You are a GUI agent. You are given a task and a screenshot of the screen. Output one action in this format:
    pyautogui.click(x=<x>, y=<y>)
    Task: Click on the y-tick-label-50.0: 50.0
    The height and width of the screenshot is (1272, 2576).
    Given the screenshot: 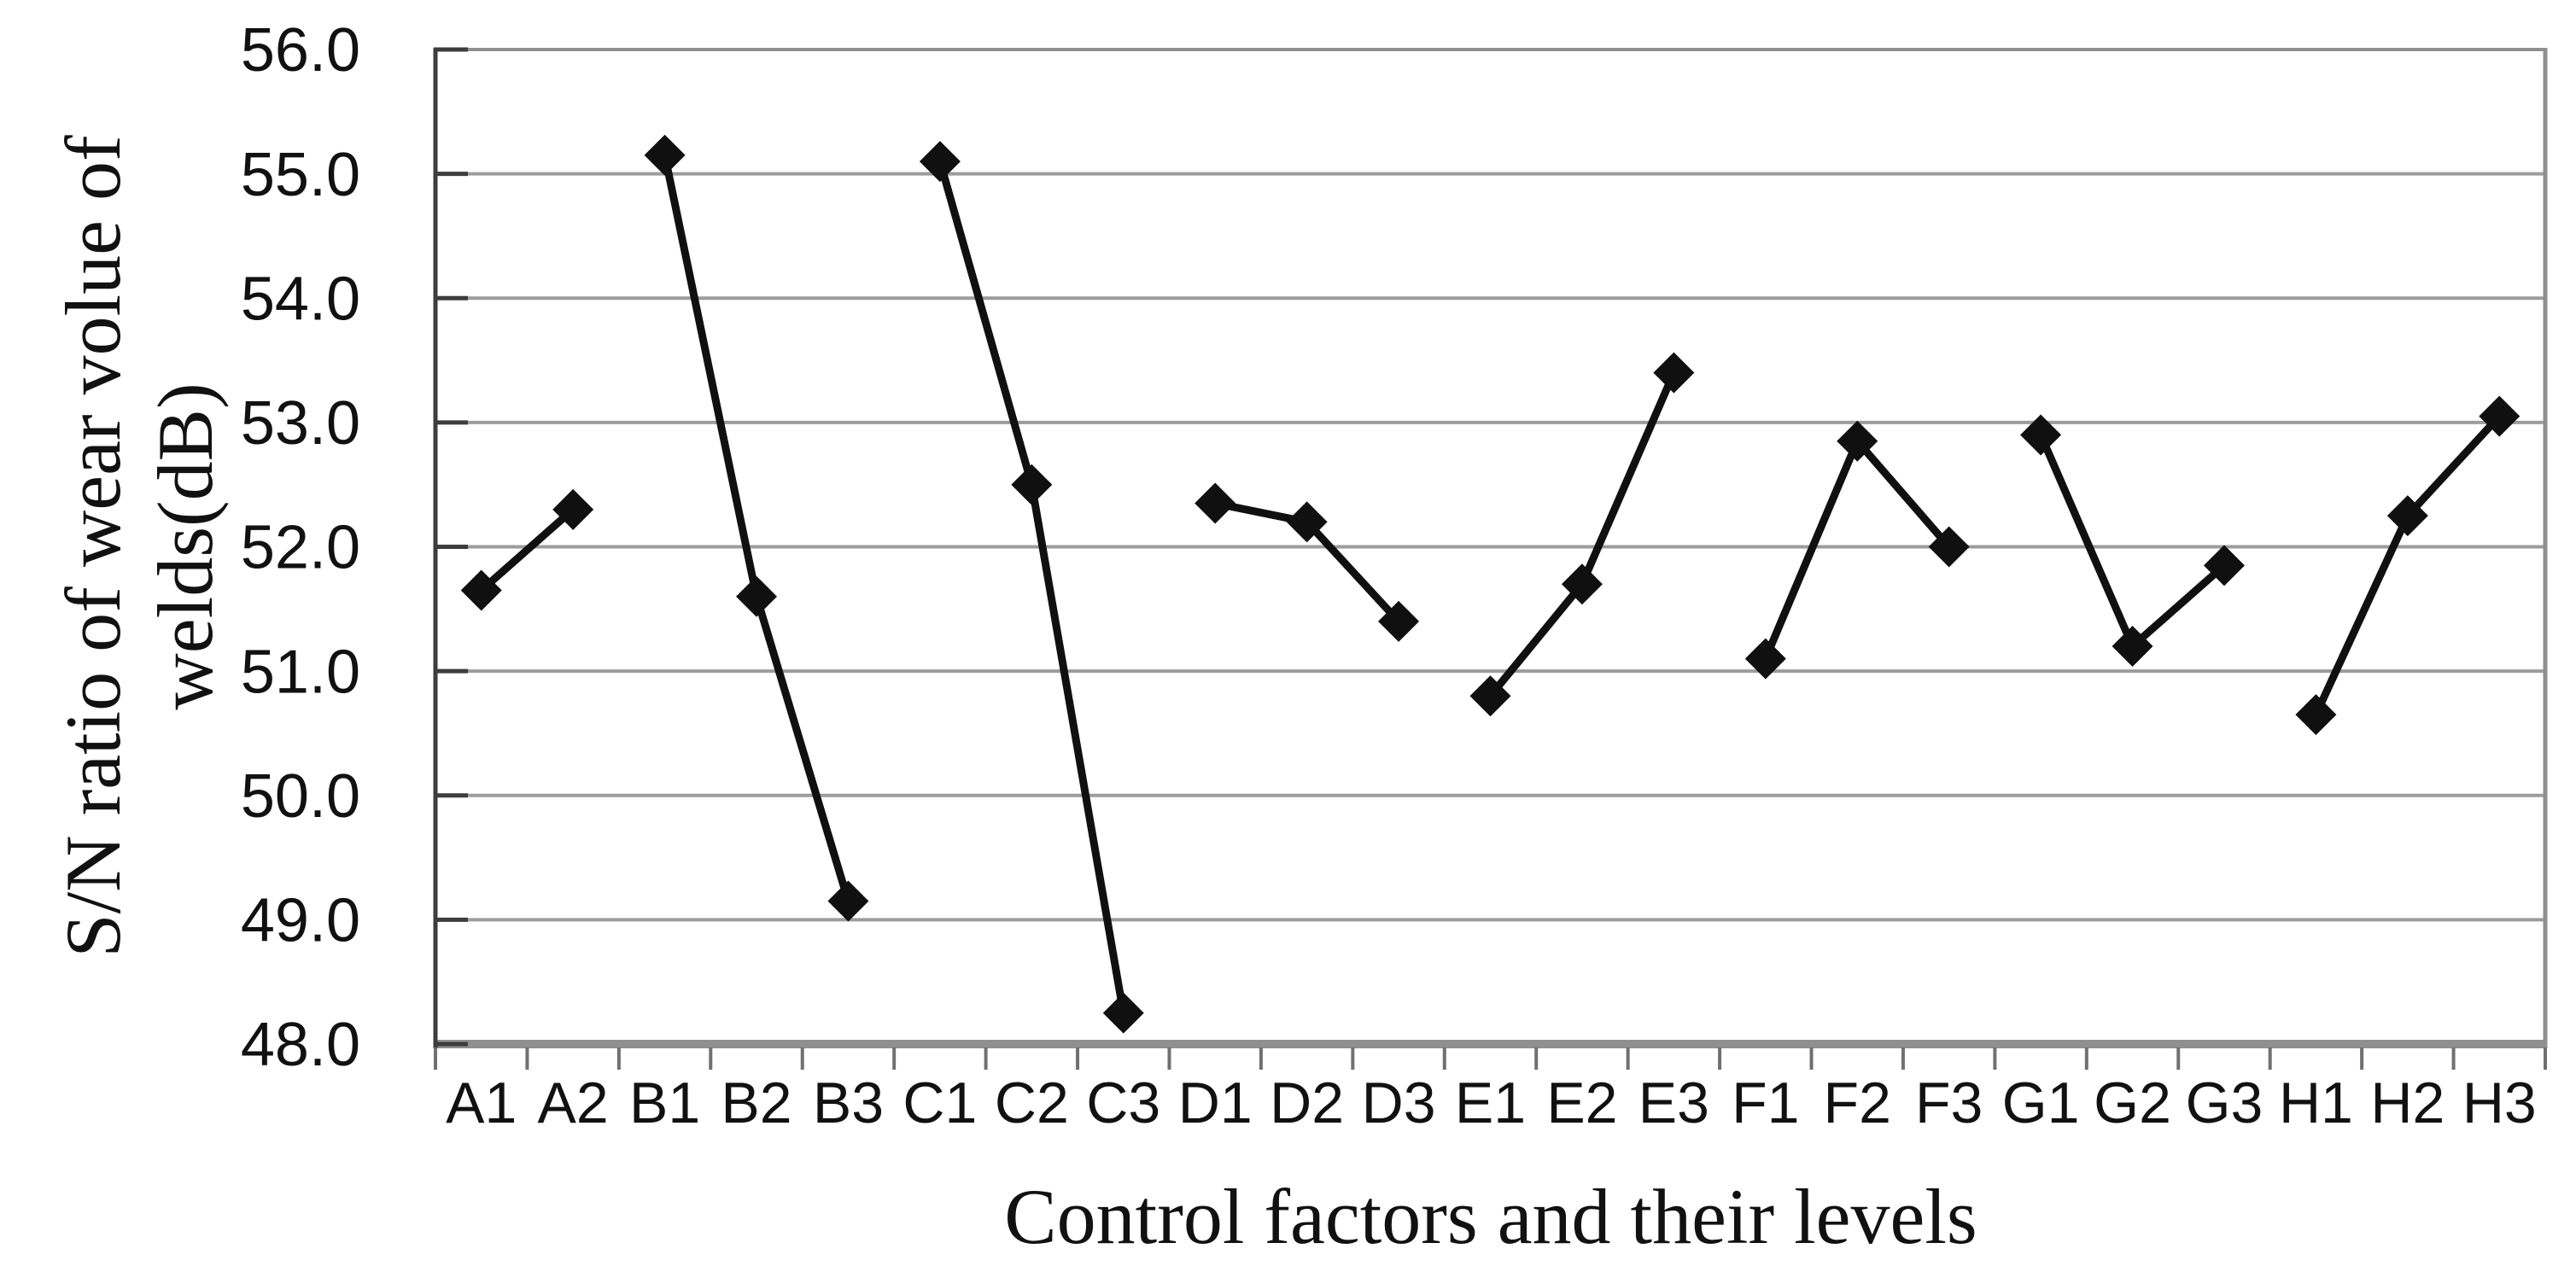 What is the action you would take?
    pyautogui.click(x=300, y=796)
    